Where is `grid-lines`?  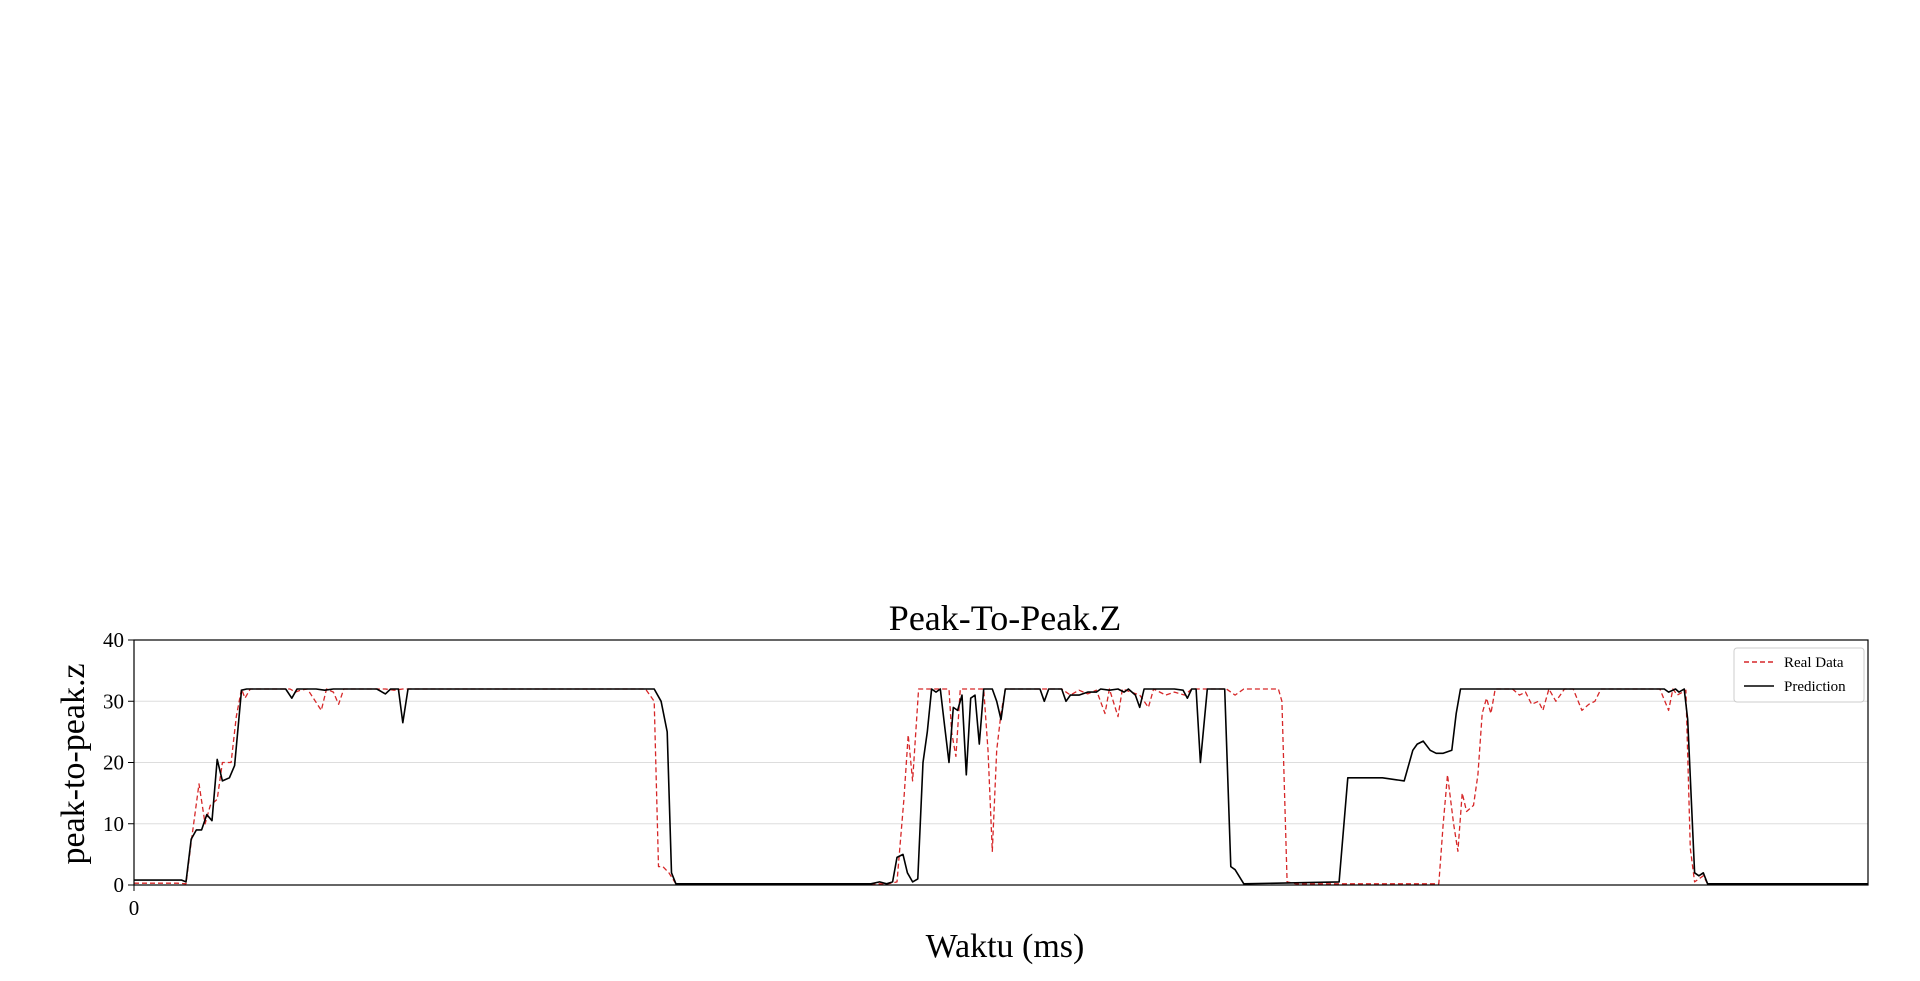 grid-lines is located at coordinates (1001, 762).